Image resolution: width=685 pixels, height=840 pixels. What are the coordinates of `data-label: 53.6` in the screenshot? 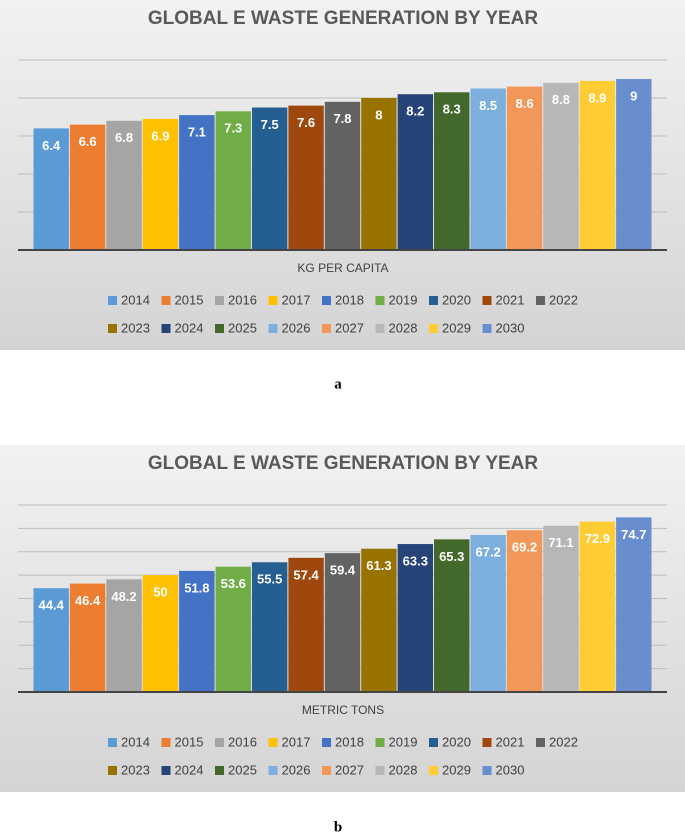 It's located at (233, 583).